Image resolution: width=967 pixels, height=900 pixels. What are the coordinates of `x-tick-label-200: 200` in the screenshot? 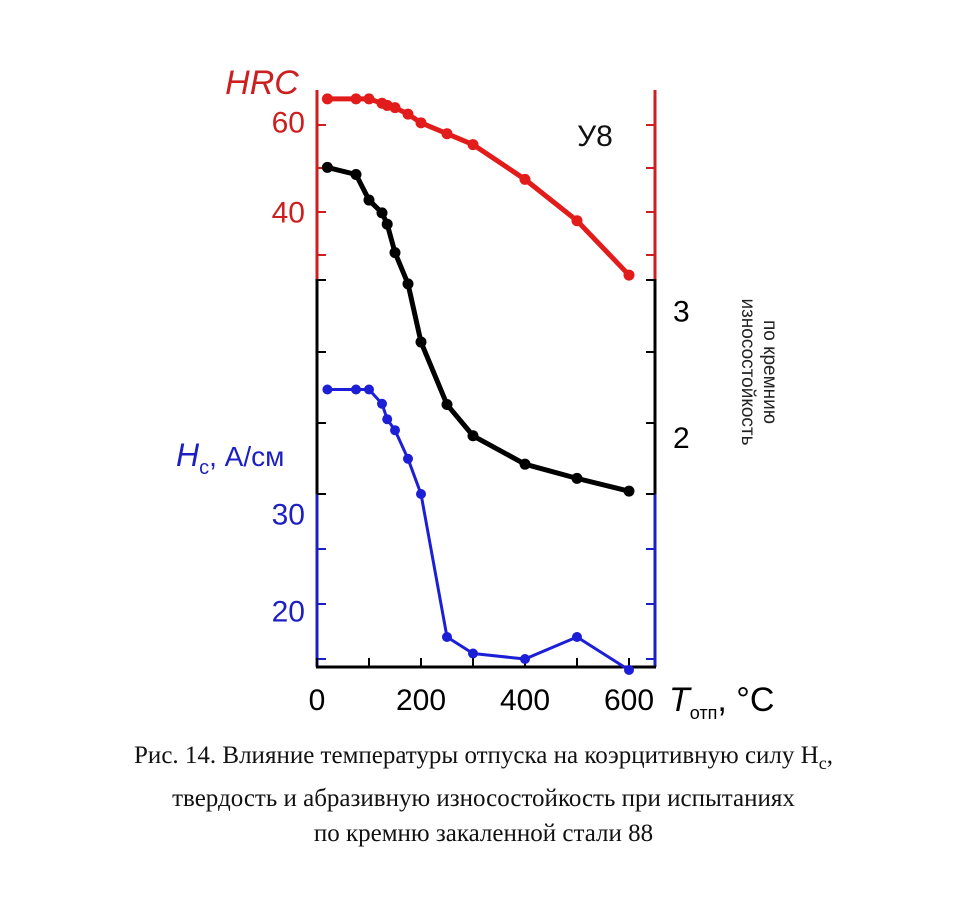 It's located at (421, 700).